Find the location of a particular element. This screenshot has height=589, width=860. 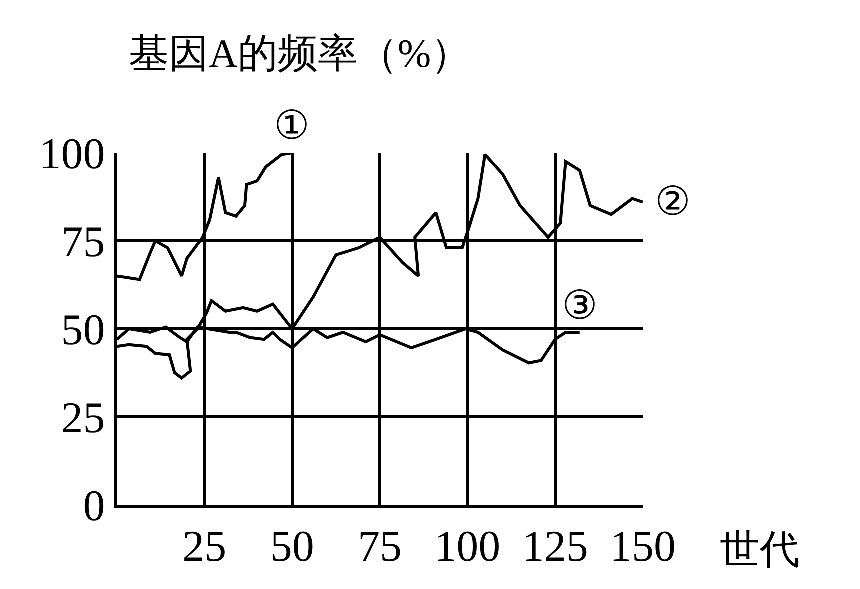

y-tick-label: 0 is located at coordinates (94, 505).